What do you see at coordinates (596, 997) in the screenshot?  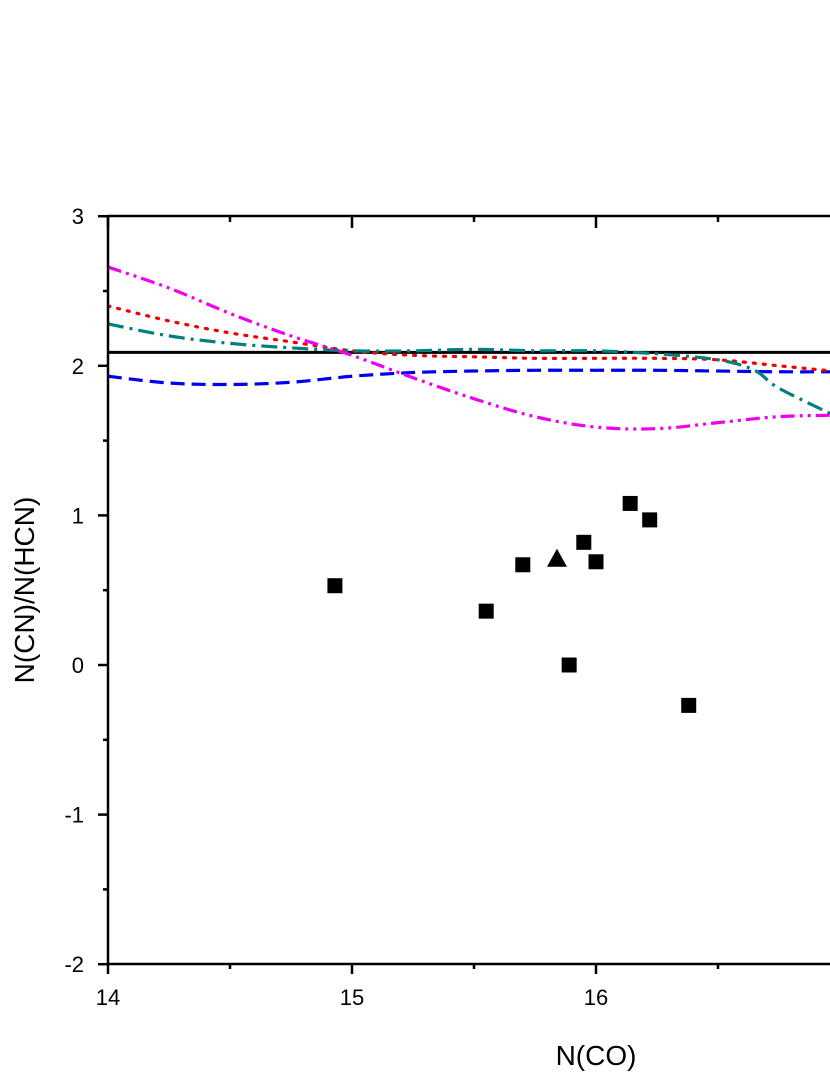 I see `x-tick-label: 16` at bounding box center [596, 997].